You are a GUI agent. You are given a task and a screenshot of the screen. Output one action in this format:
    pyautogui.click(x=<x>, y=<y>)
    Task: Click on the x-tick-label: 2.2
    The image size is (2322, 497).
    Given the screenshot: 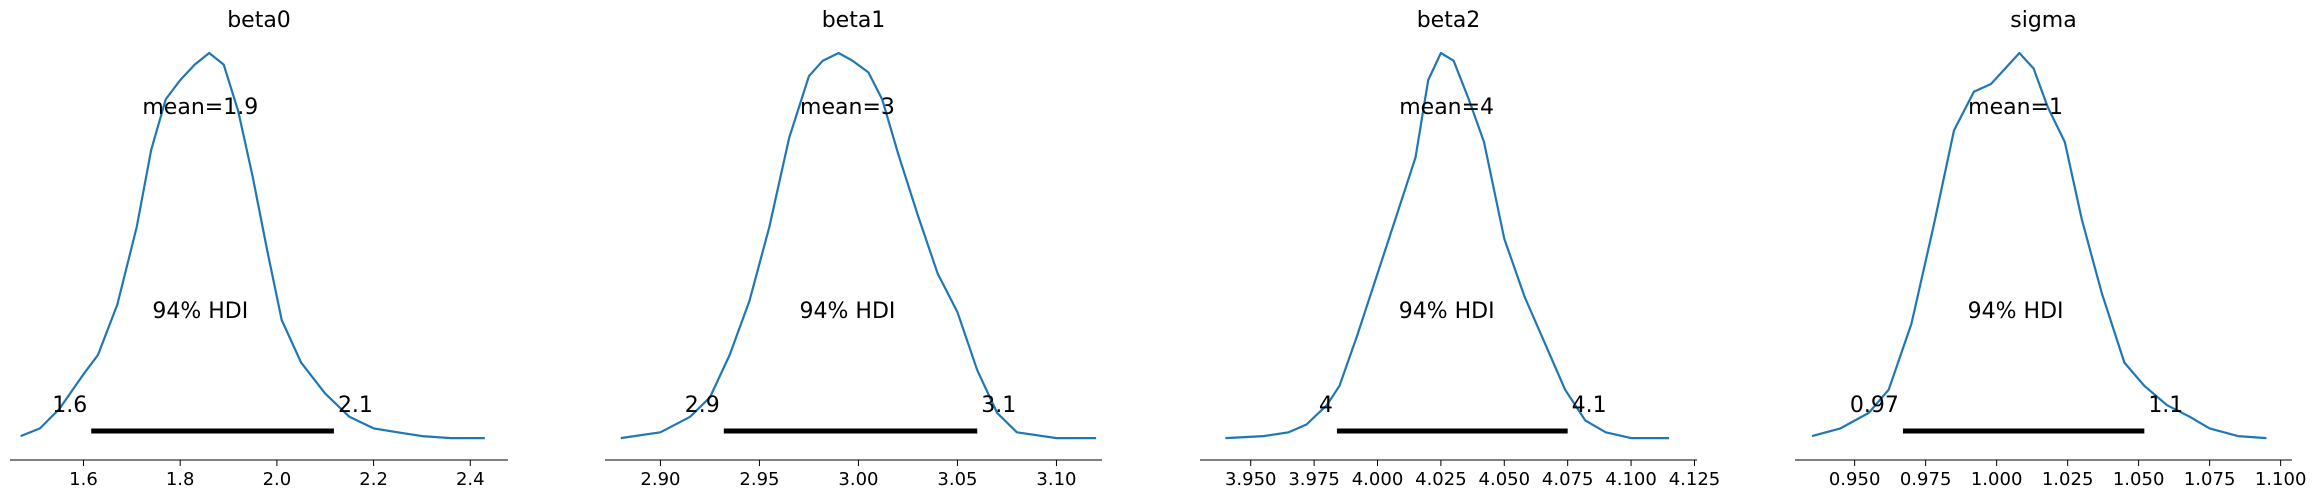 What is the action you would take?
    pyautogui.click(x=373, y=479)
    